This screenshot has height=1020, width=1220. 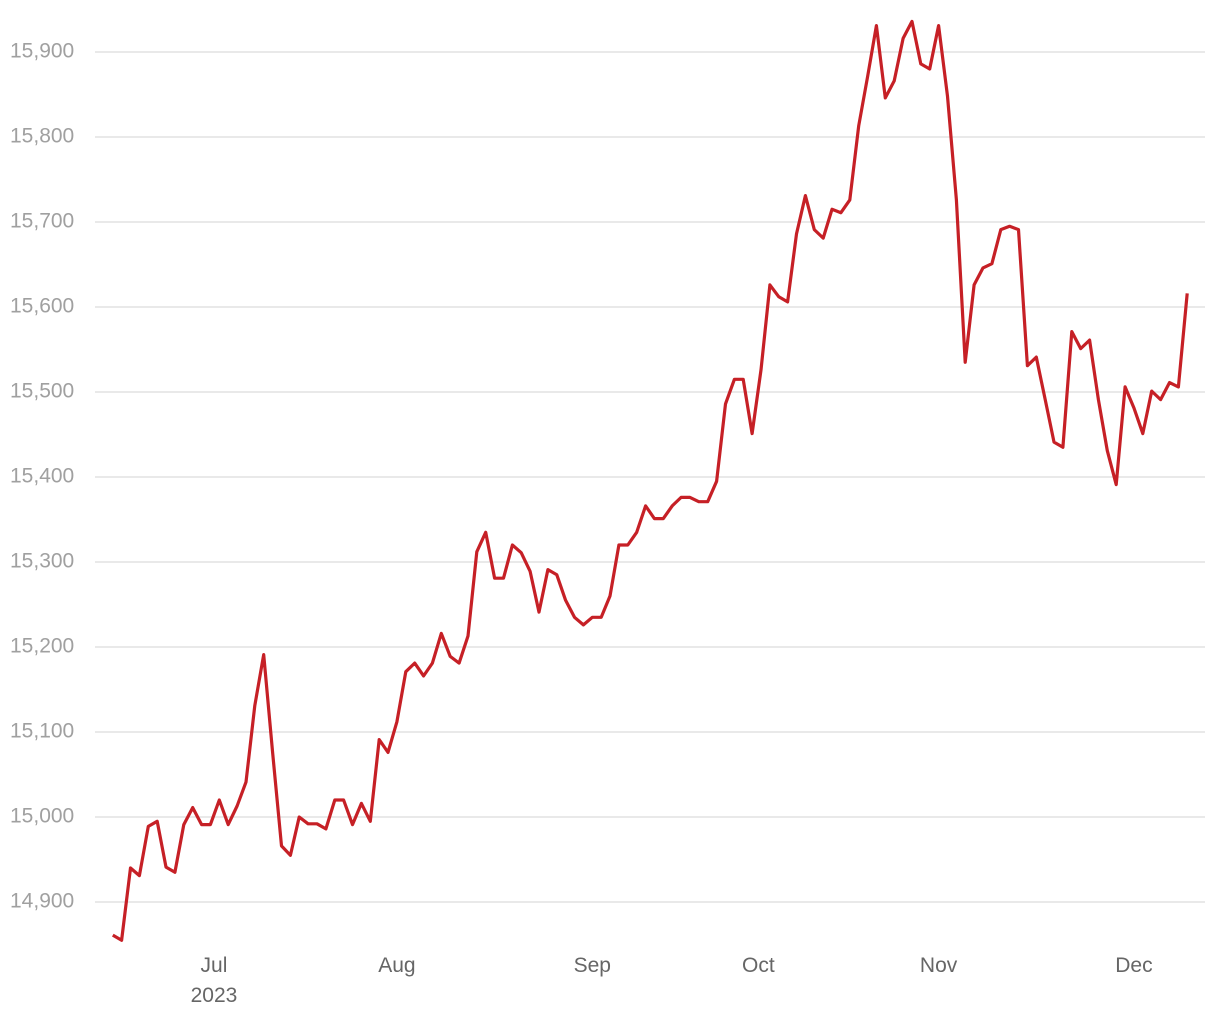 I want to click on y-tick-label: 15,500, so click(x=42, y=391).